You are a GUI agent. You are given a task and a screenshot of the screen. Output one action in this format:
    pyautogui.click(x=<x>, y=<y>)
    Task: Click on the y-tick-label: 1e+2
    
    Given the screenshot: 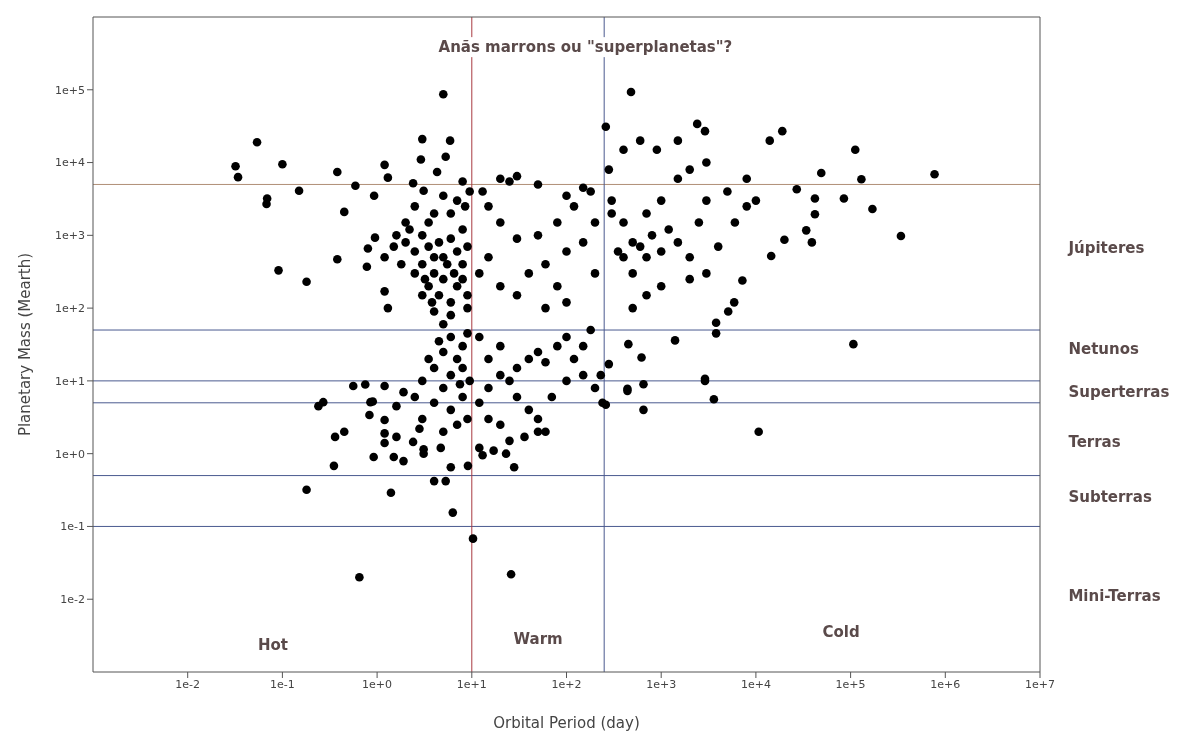 What is the action you would take?
    pyautogui.click(x=70, y=309)
    